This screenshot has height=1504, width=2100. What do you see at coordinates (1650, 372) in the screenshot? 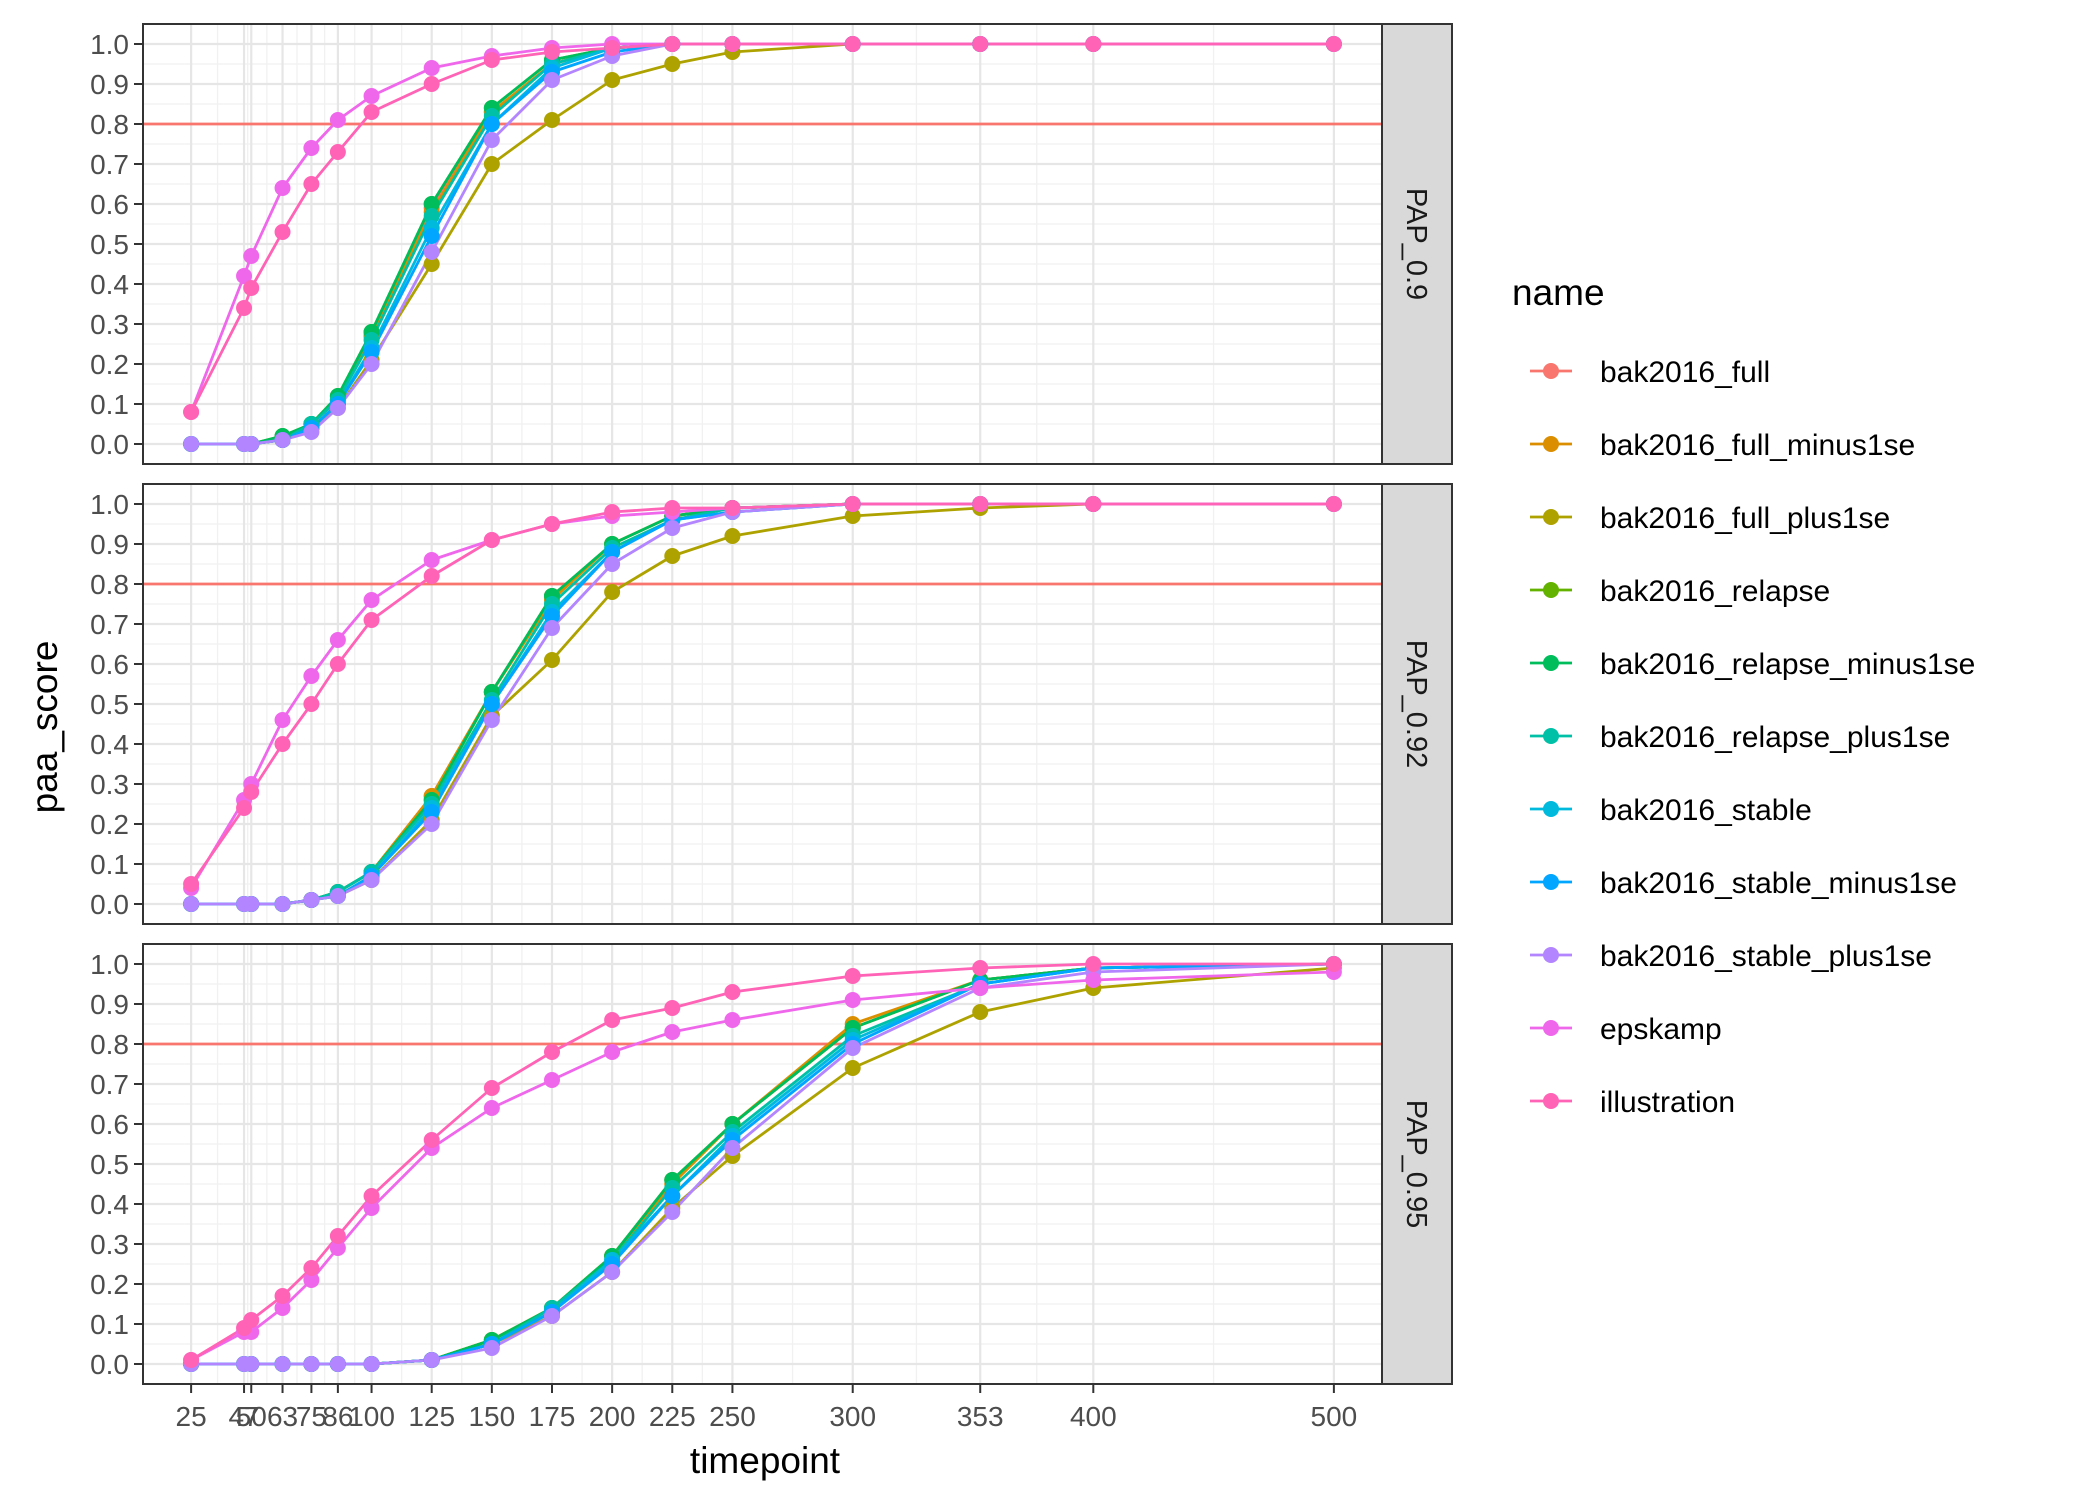
I see `legend-item-bak2016_full: bak2016_full` at bounding box center [1650, 372].